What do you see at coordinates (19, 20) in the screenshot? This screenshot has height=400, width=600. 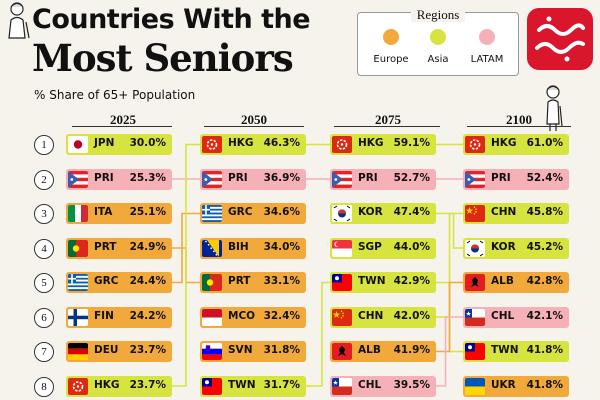 I see `senior-figure-icon` at bounding box center [19, 20].